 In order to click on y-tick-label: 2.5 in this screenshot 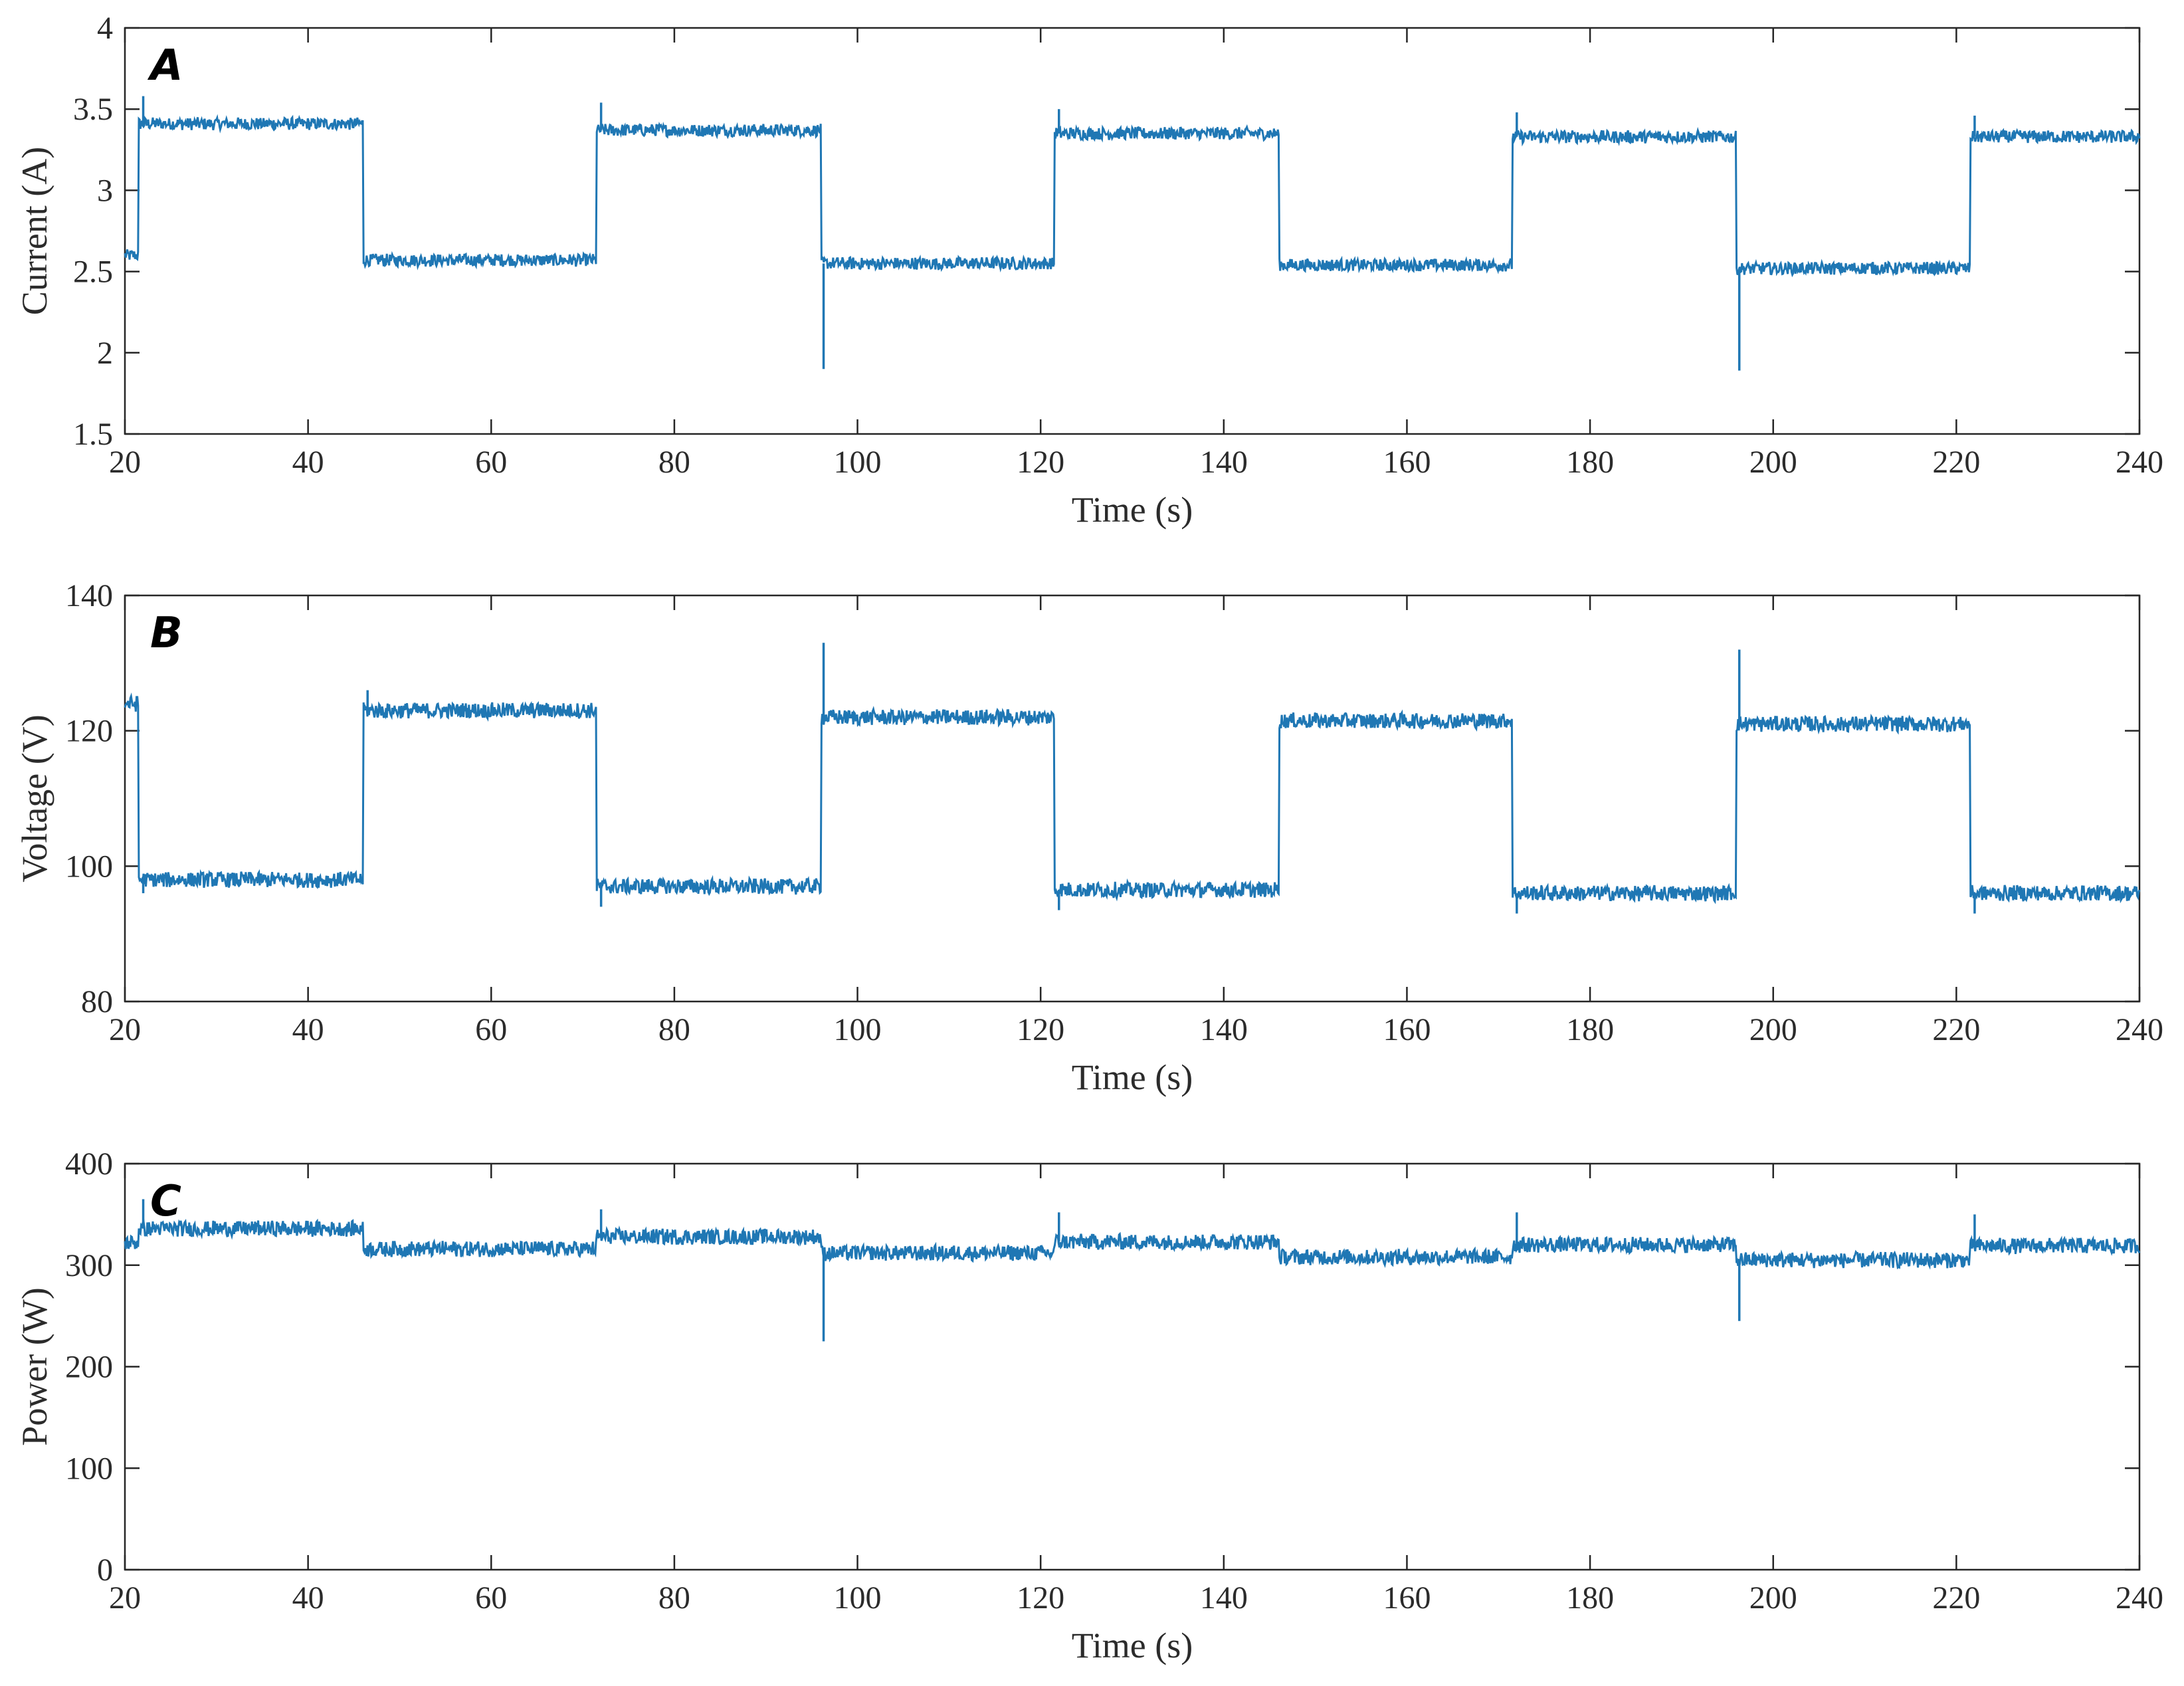, I will do `click(93, 272)`.